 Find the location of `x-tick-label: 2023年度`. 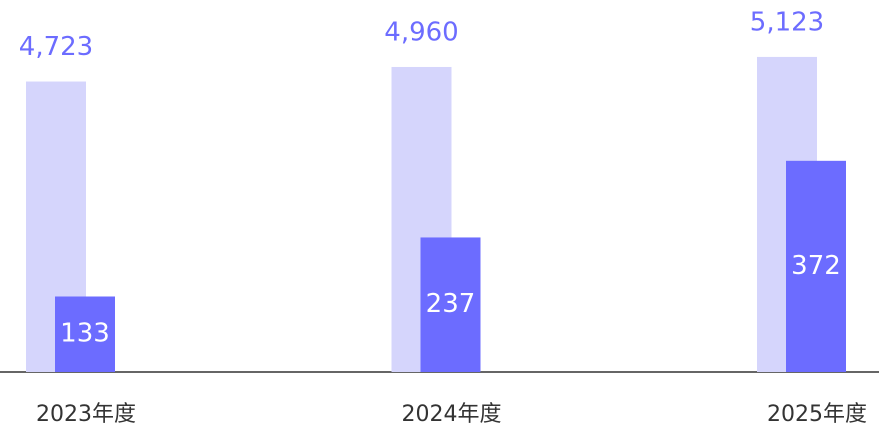

x-tick-label: 2023年度 is located at coordinates (86, 414).